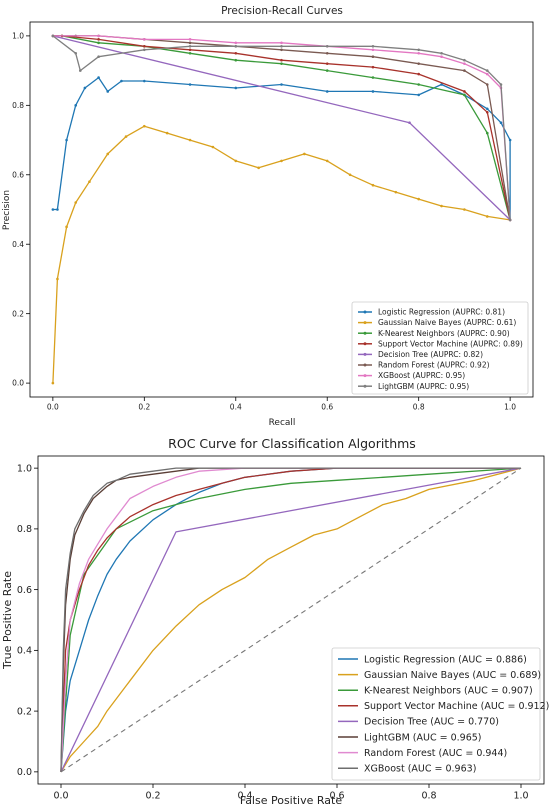  What do you see at coordinates (421, 375) in the screenshot?
I see `pr-legend-label: XGBoost (AUPRC: 0.95)` at bounding box center [421, 375].